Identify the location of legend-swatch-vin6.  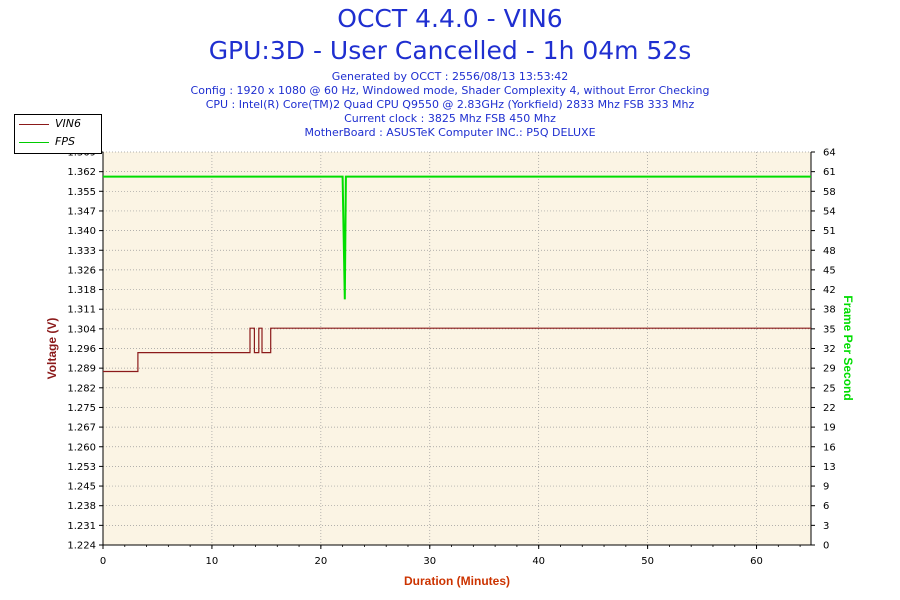
(34, 124).